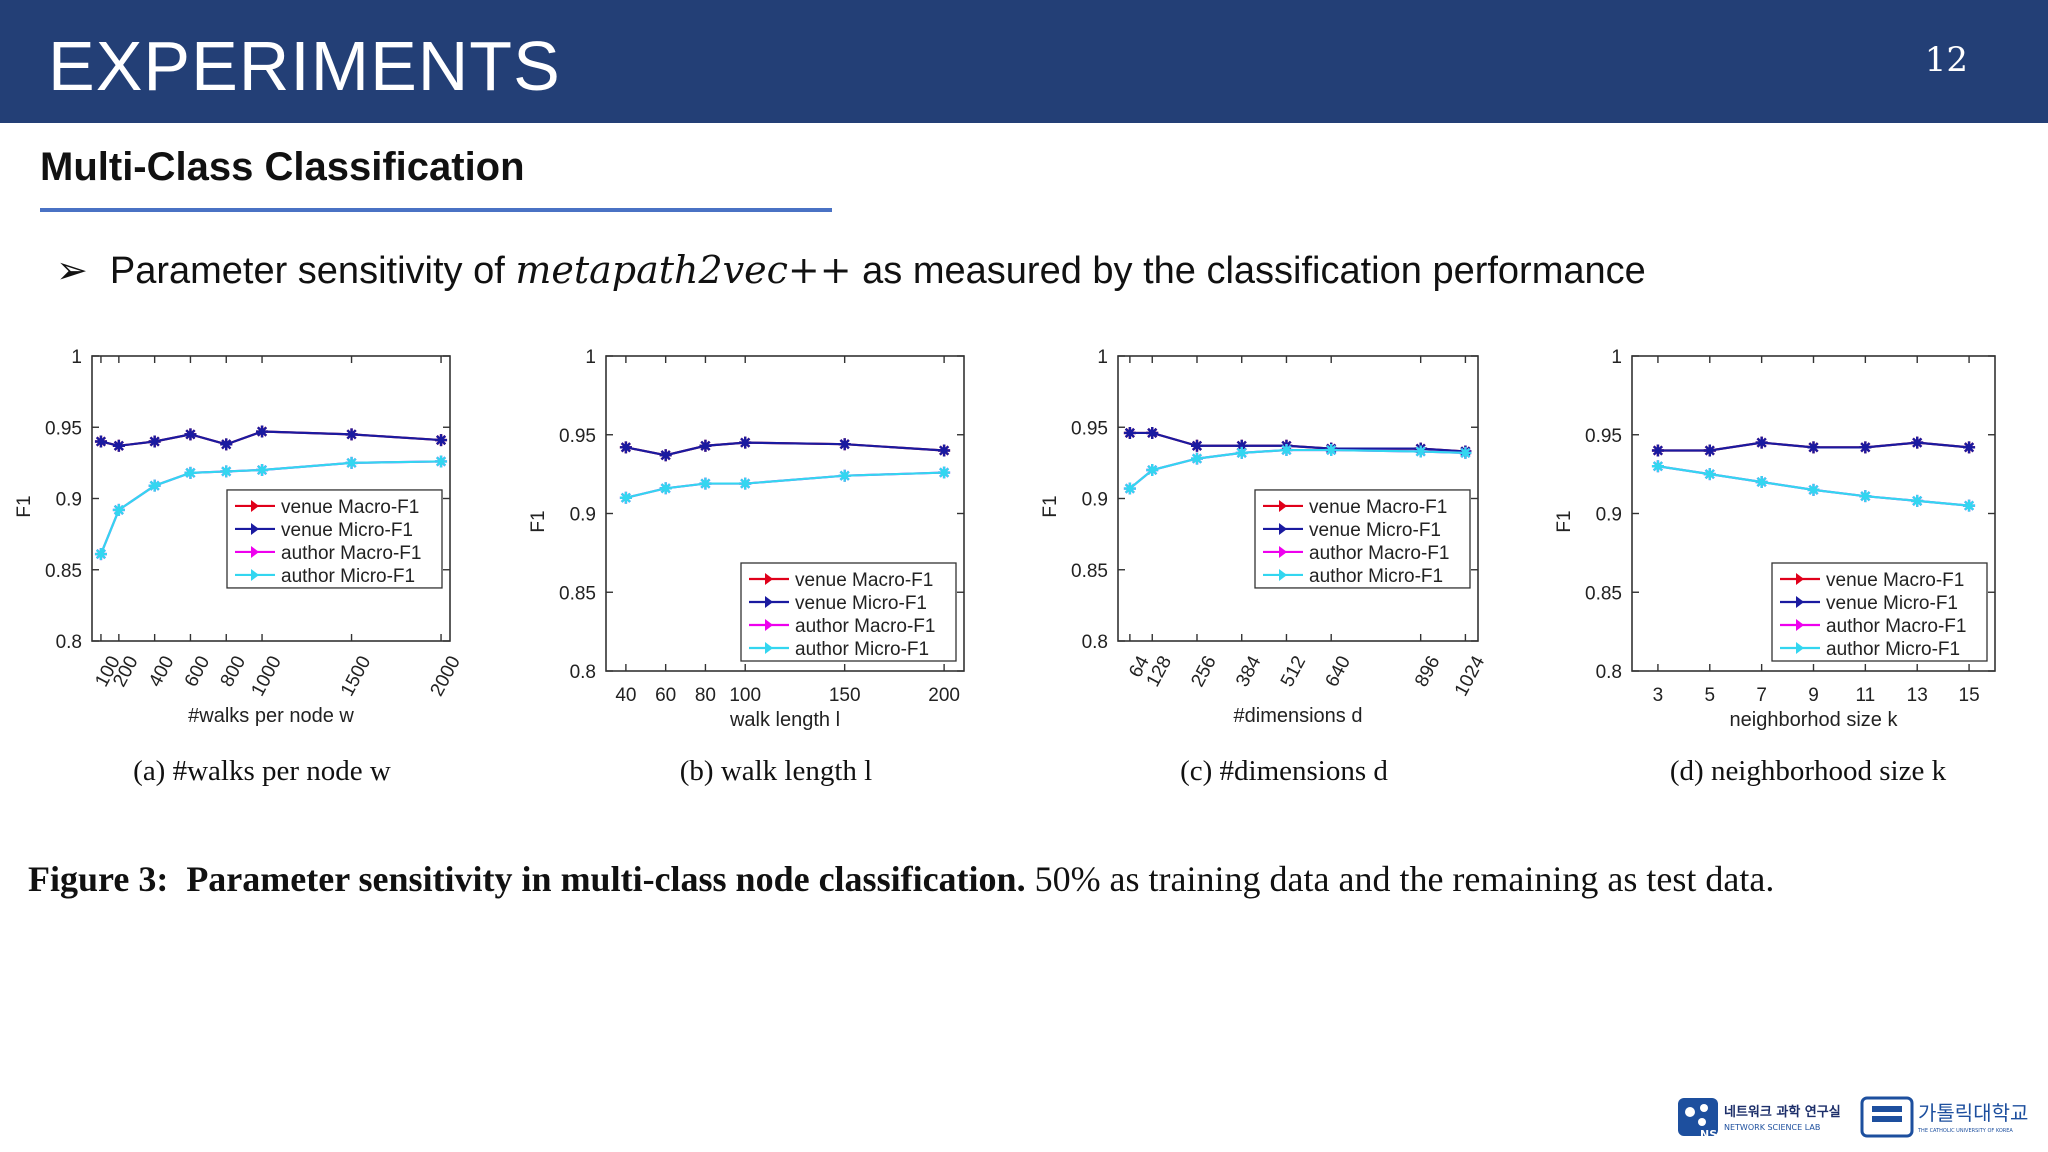 This screenshot has height=1152, width=2048. Describe the element at coordinates (1089, 571) in the screenshot. I see `y-tick-label: 0.85` at that location.